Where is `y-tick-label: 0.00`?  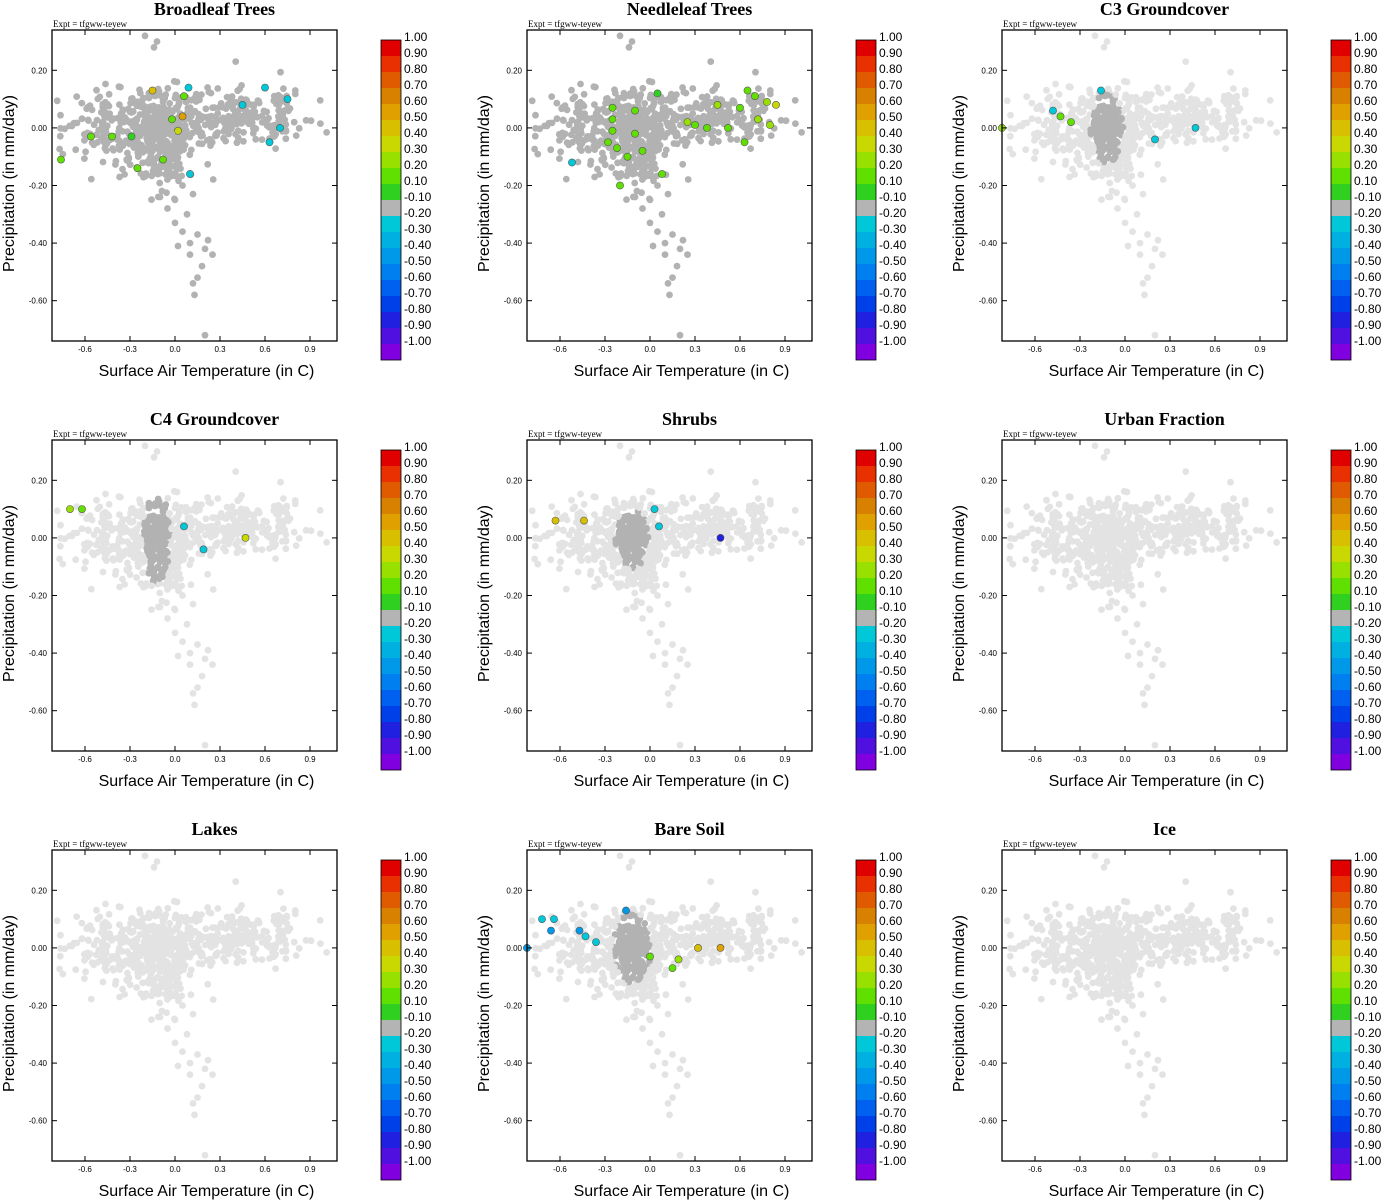
y-tick-label: 0.00 is located at coordinates (514, 128).